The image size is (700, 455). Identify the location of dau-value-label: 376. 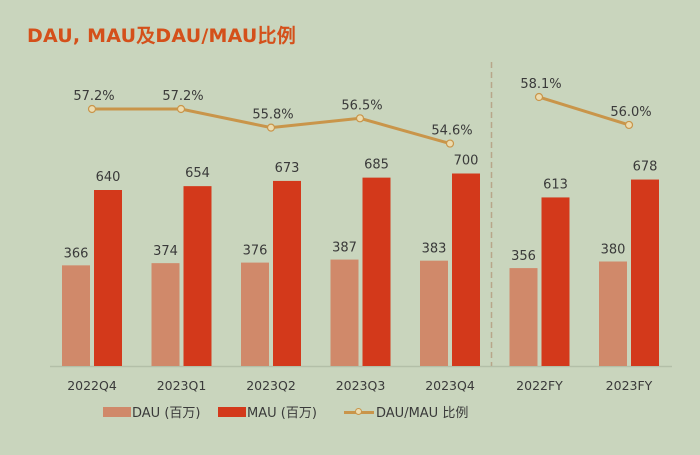
(255, 251).